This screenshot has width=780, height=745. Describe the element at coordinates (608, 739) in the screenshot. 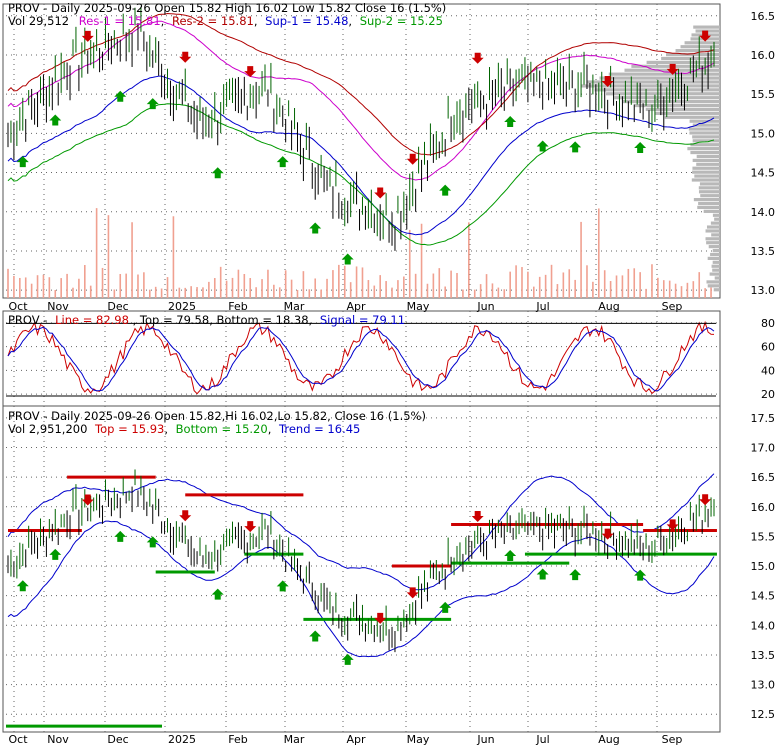

I see `x-tick-label: Aug` at that location.